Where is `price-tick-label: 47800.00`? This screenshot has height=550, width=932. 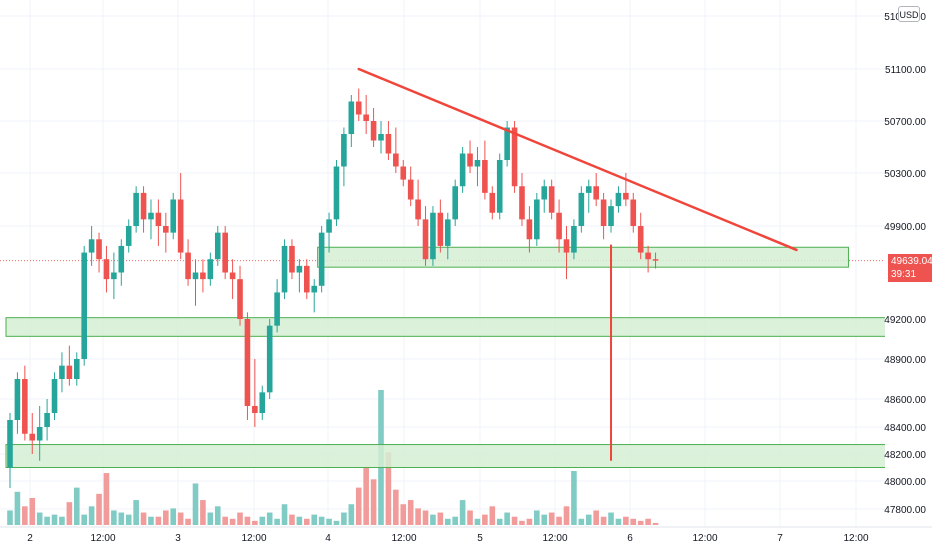 price-tick-label: 47800.00 is located at coordinates (905, 510).